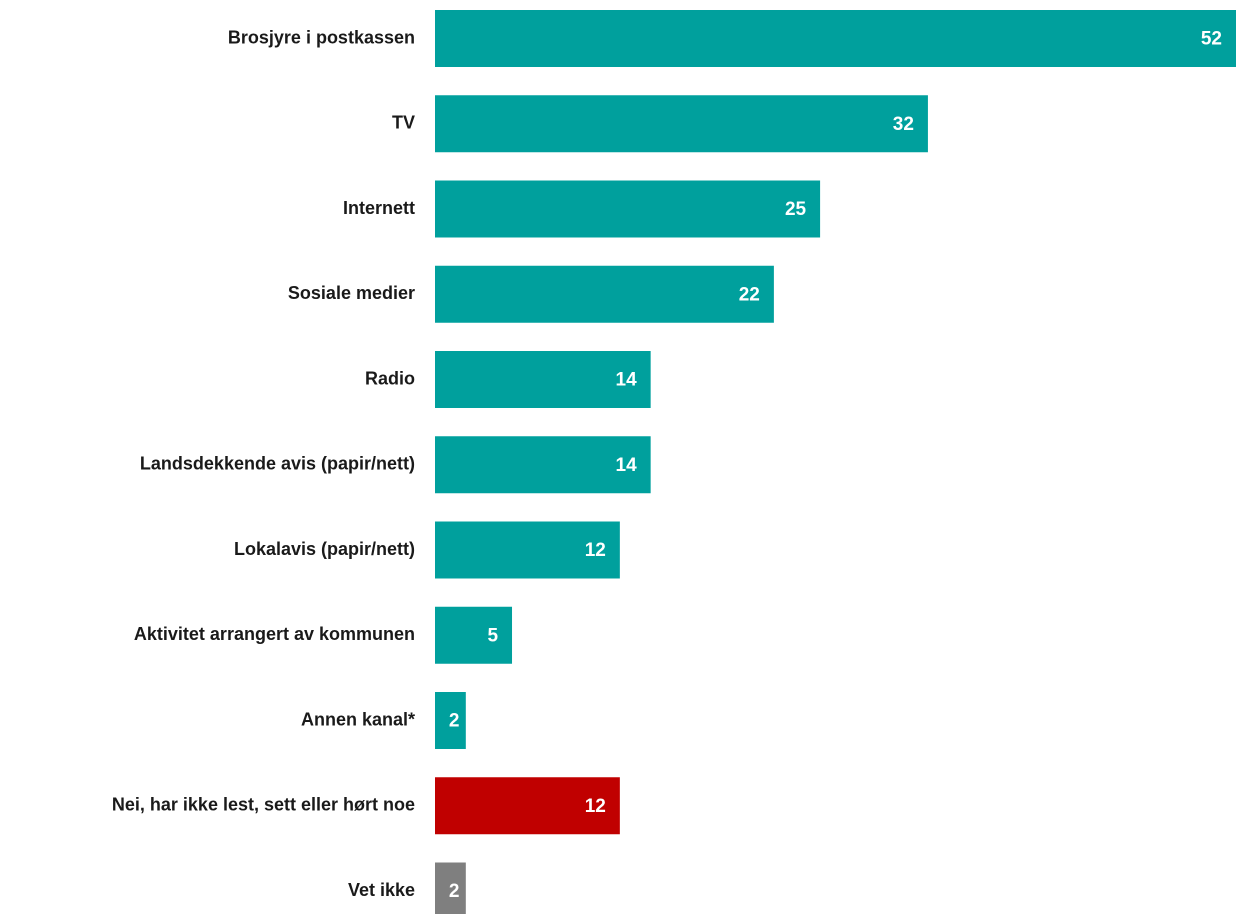  I want to click on category-label: Lokalavis (papir/nett), so click(324, 549).